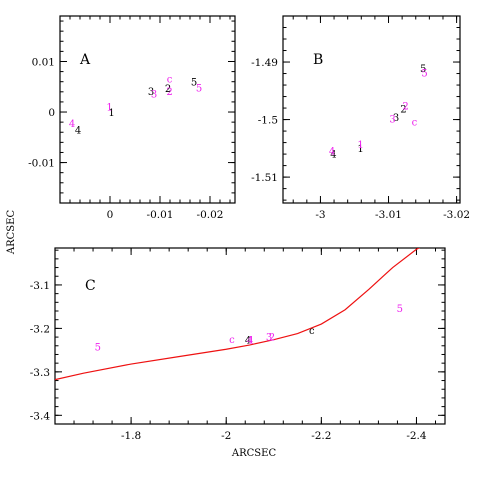 Image resolution: width=479 pixels, height=479 pixels. Describe the element at coordinates (210, 215) in the screenshot. I see `x-tick-label: -0.02` at that location.